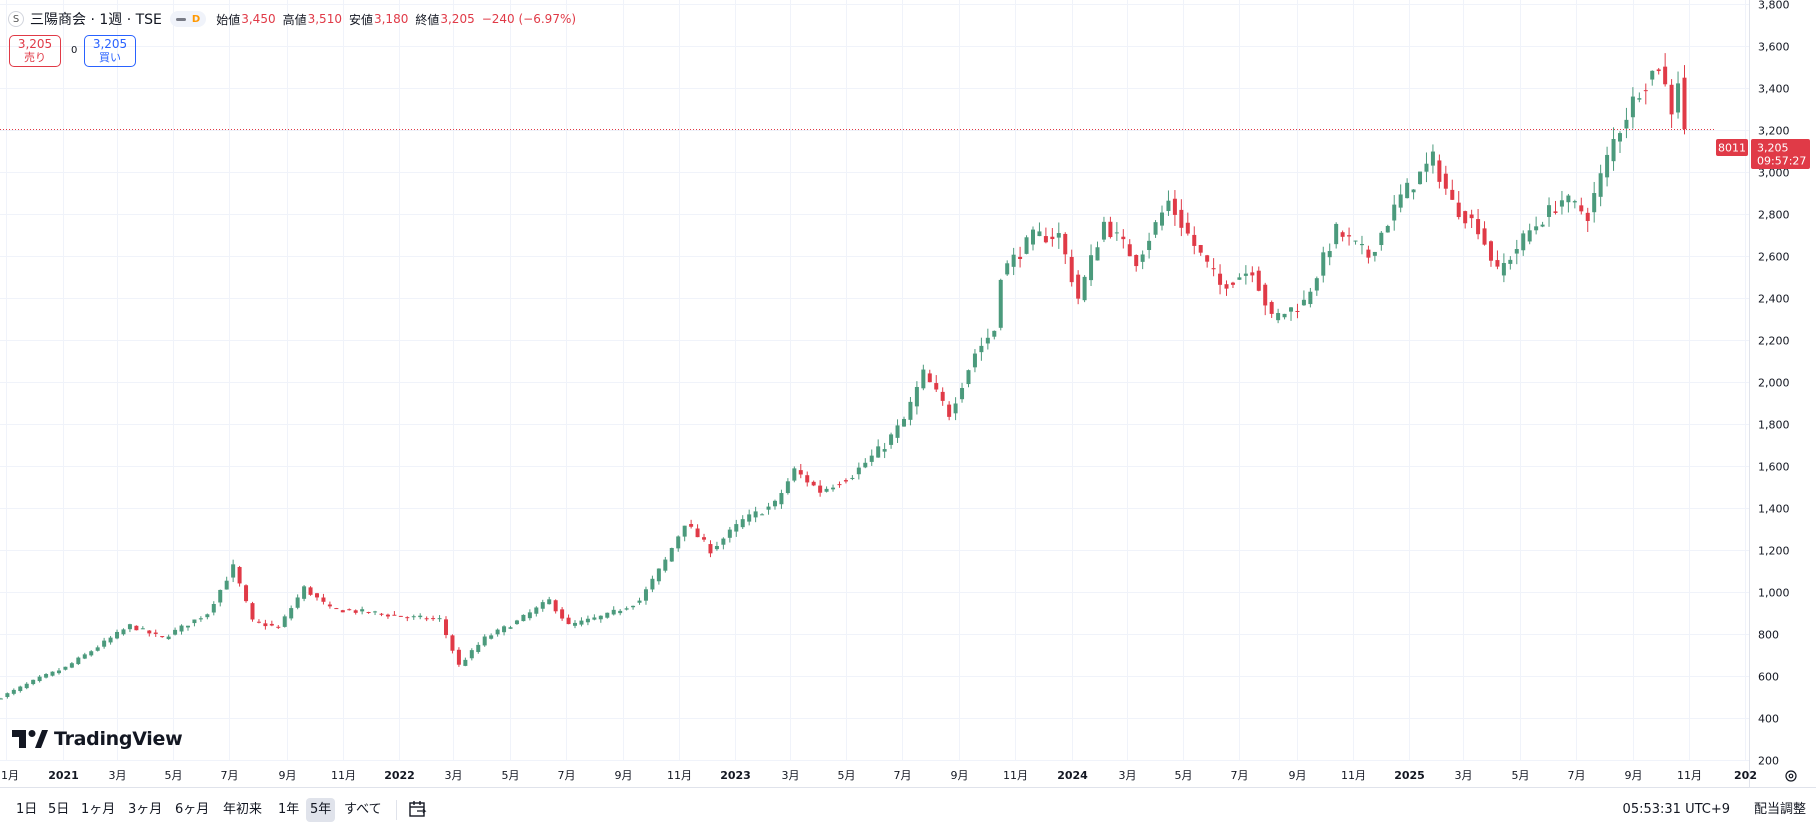 The height and width of the screenshot is (829, 1816). I want to click on buy-button: 3,205 買い, so click(110, 51).